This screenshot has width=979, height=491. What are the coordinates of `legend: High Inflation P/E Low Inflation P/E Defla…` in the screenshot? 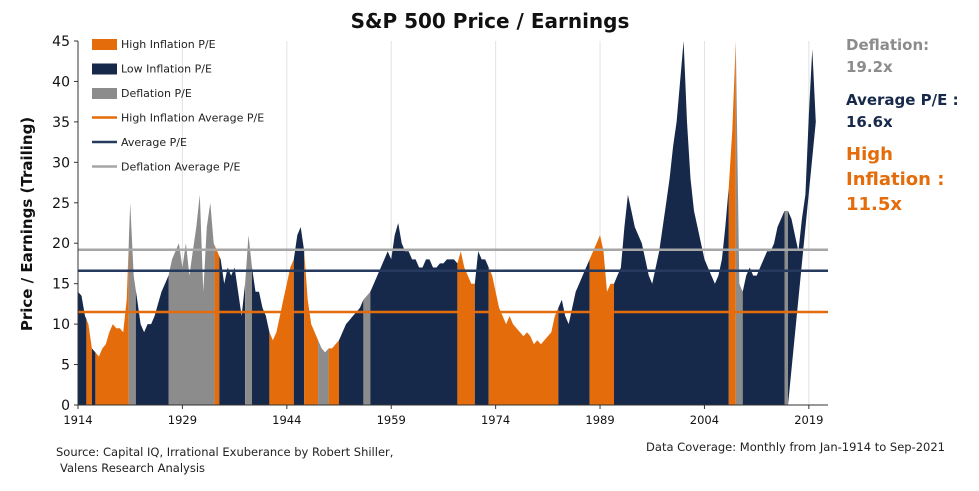 It's located at (178, 106).